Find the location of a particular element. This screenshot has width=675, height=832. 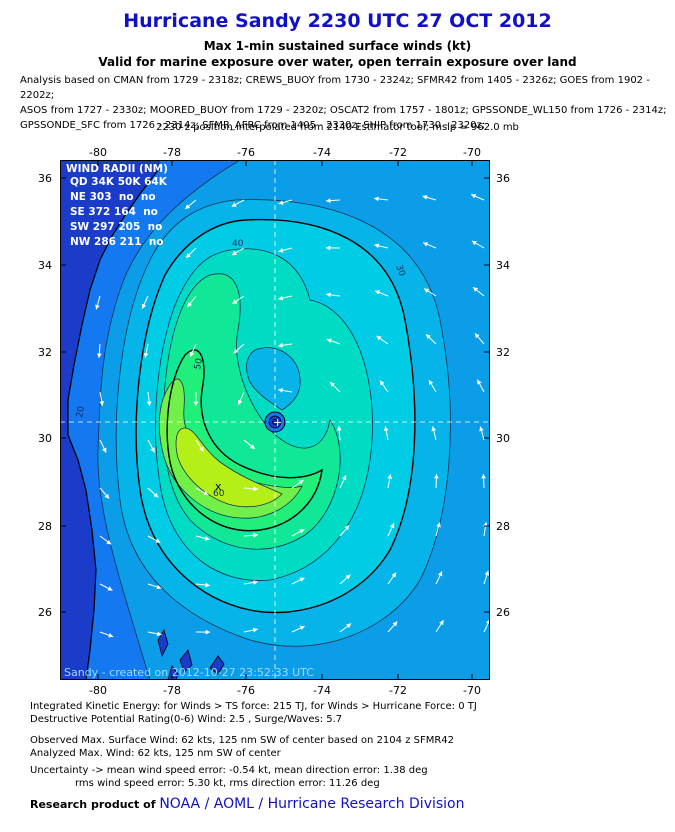

lon-tick-label-bottom: -72 is located at coordinates (398, 690).